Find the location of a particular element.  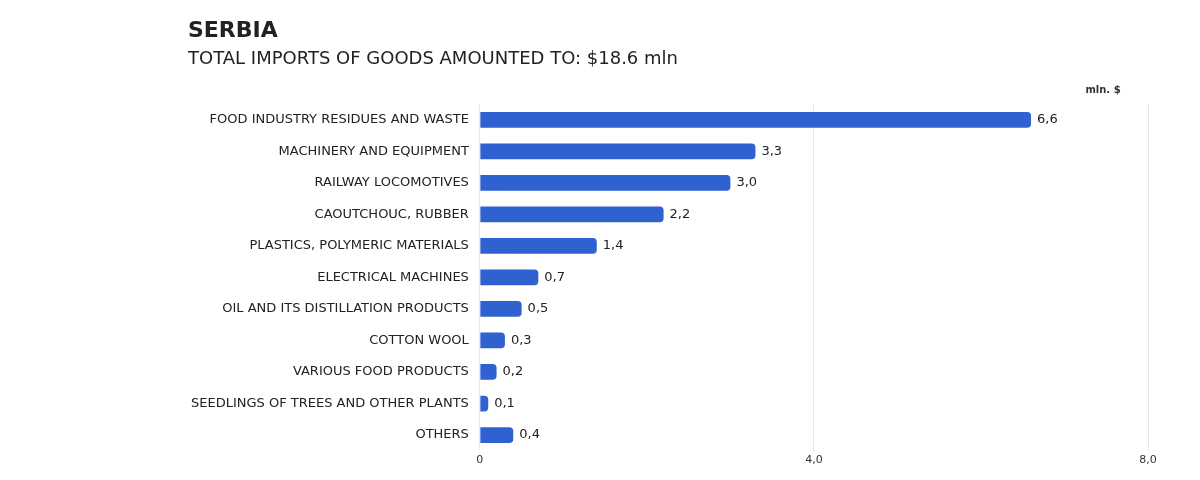

data-label: 0,7 is located at coordinates (555, 276).